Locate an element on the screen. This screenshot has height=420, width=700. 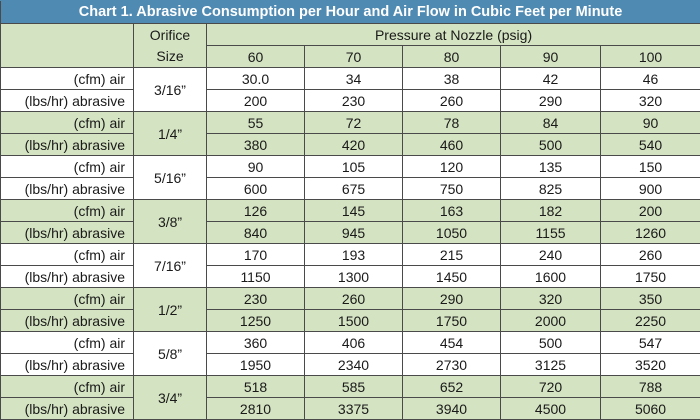
abrasive-value: 1155 is located at coordinates (551, 233).